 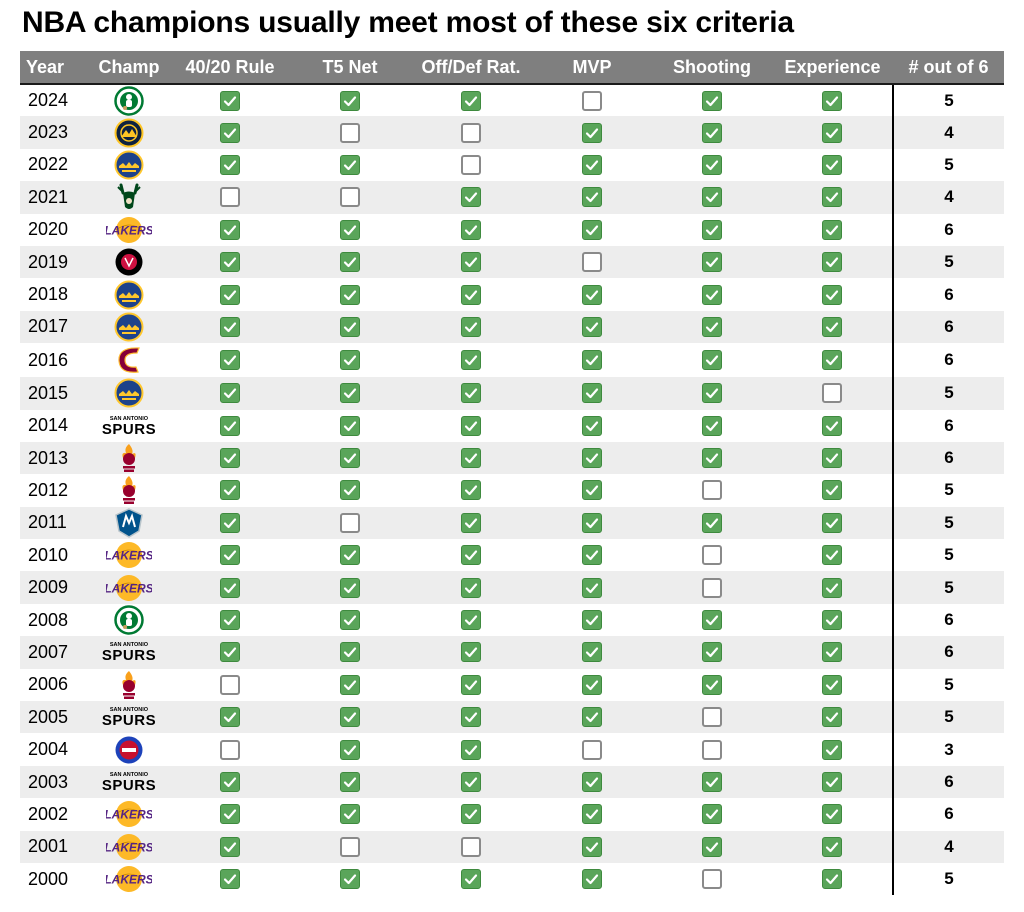 I want to click on header-40-20-rule: 40/20 Rule, so click(x=230, y=68).